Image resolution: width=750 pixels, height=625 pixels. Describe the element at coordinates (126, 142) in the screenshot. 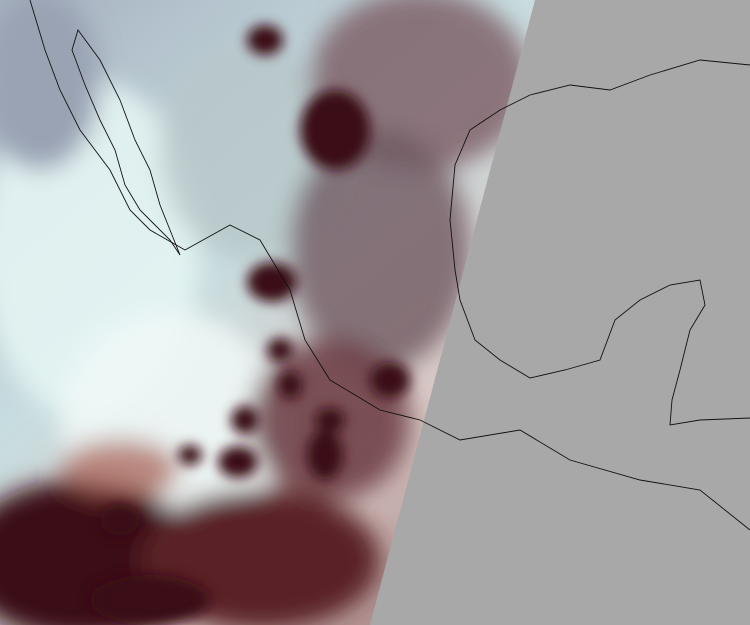

I see `baja-california-coast` at that location.